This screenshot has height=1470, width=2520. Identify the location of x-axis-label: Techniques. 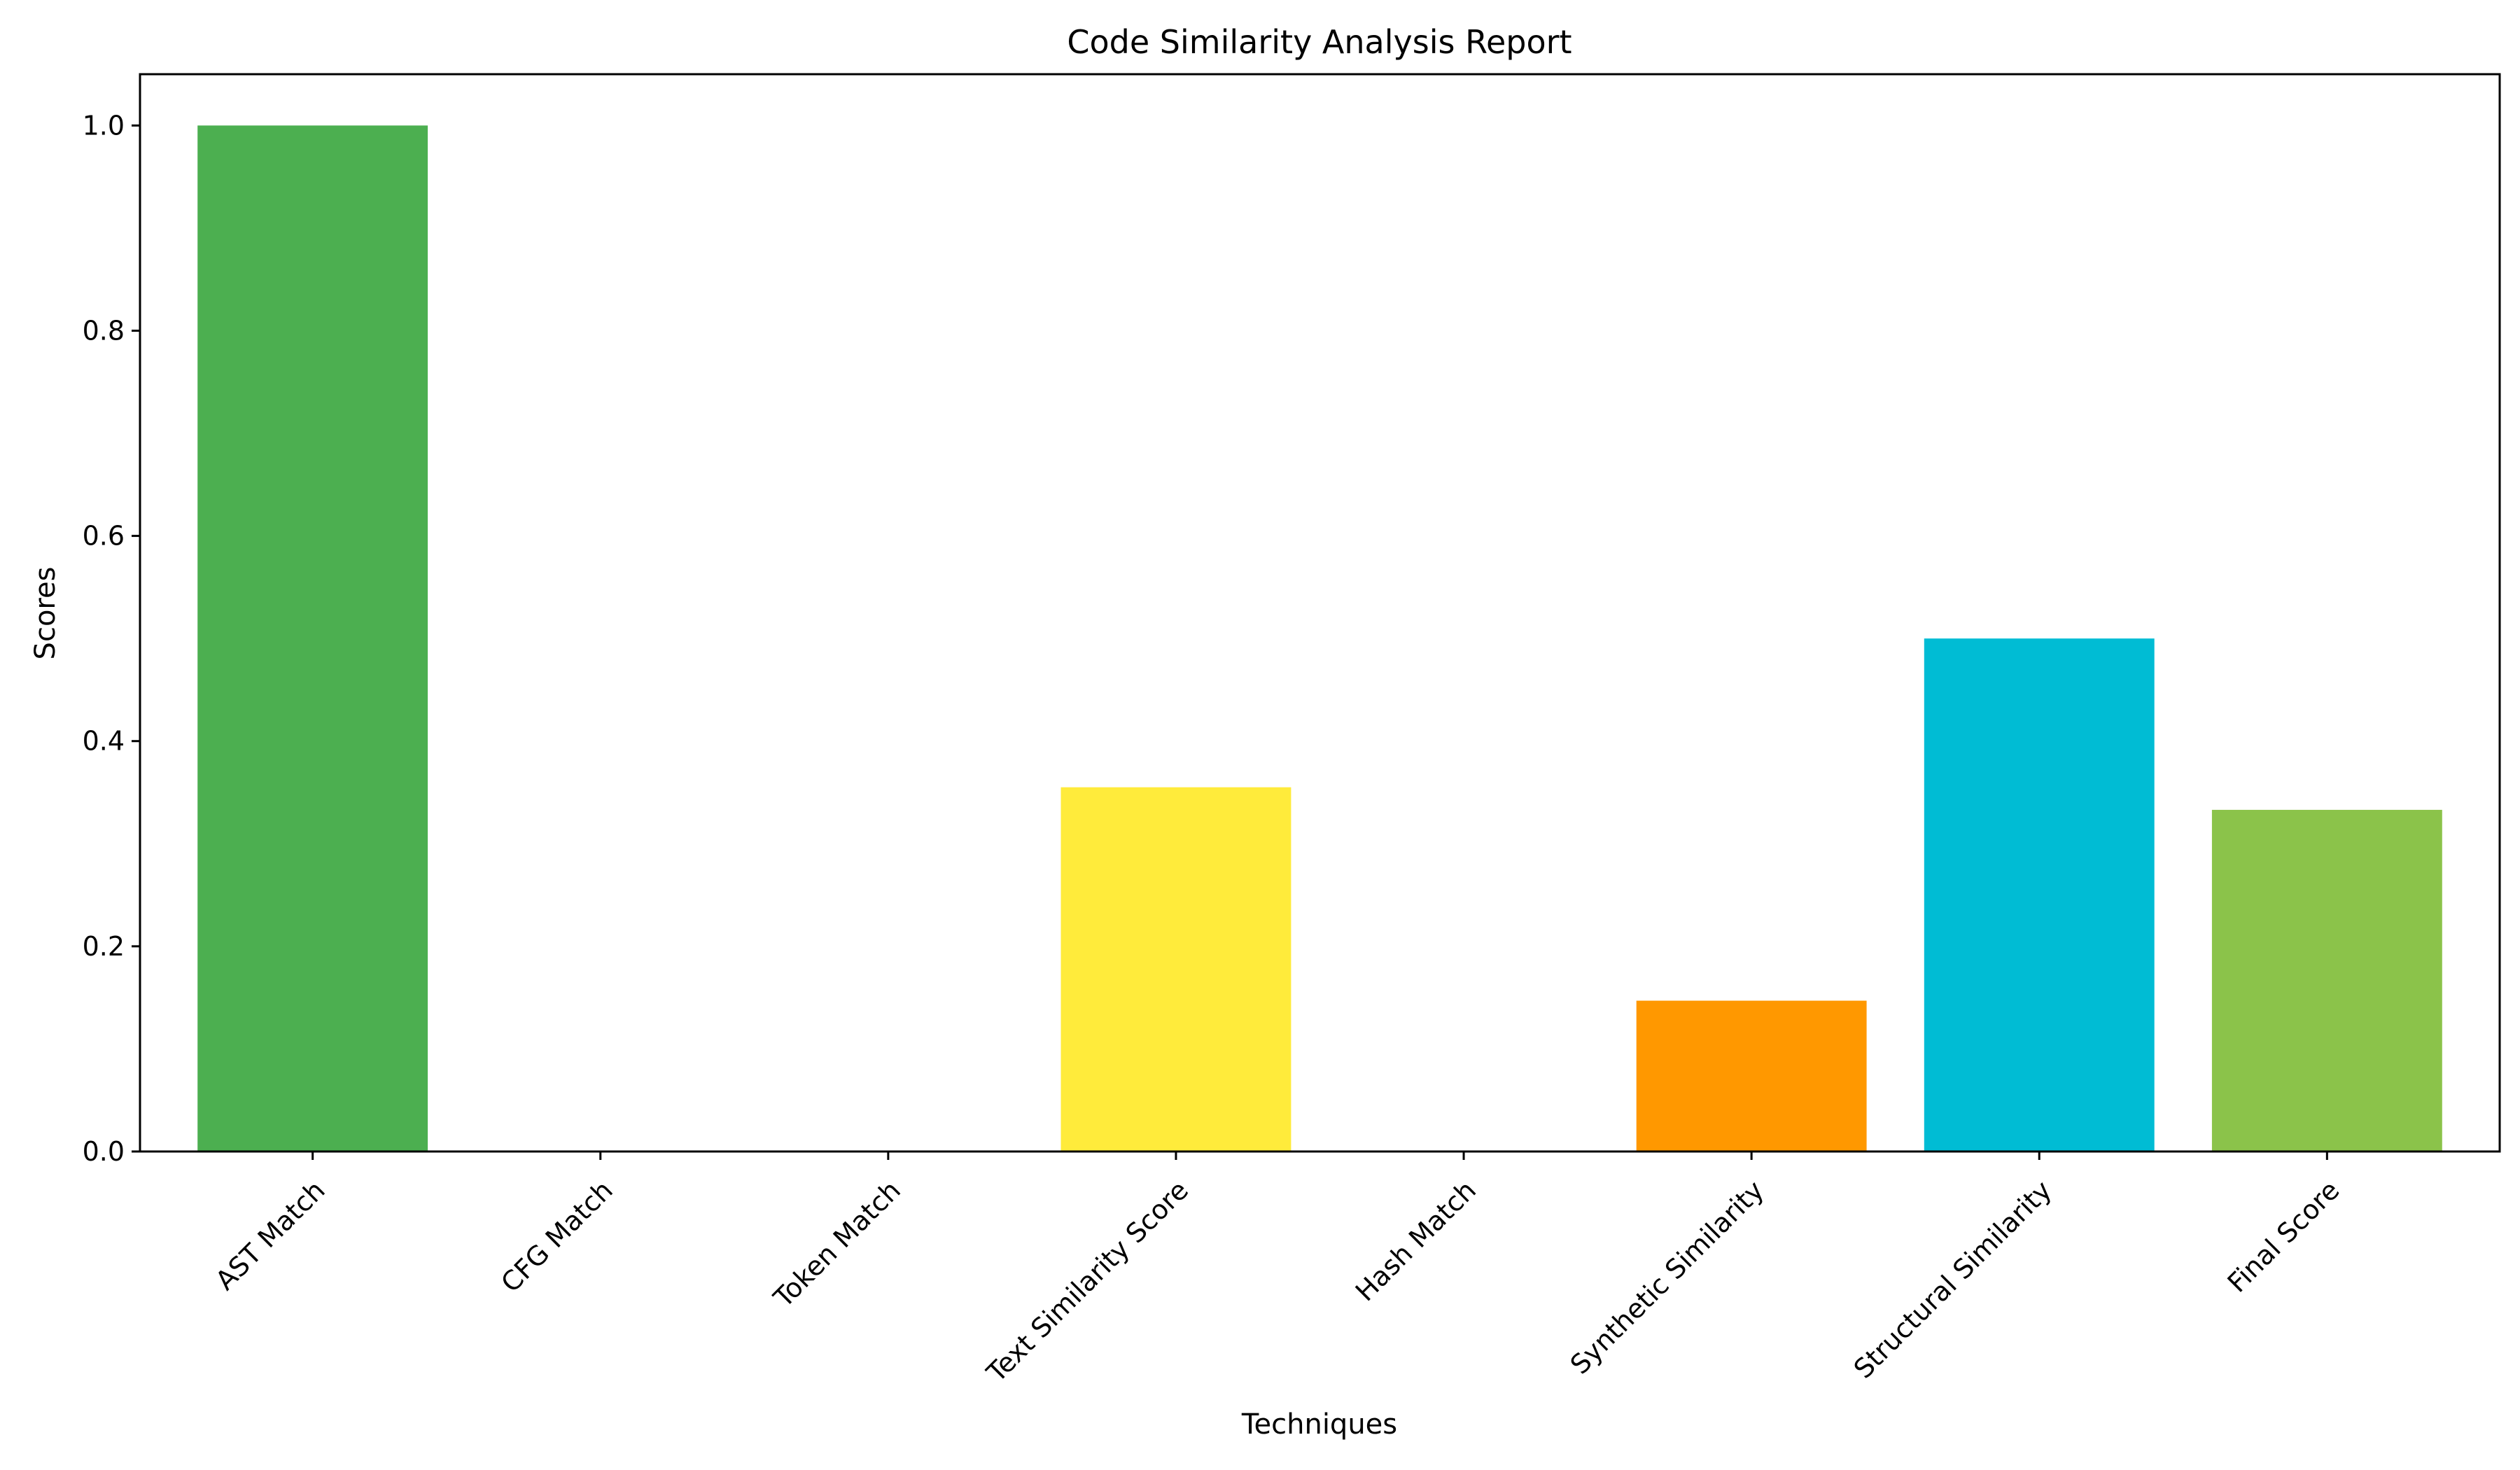
(1319, 1424).